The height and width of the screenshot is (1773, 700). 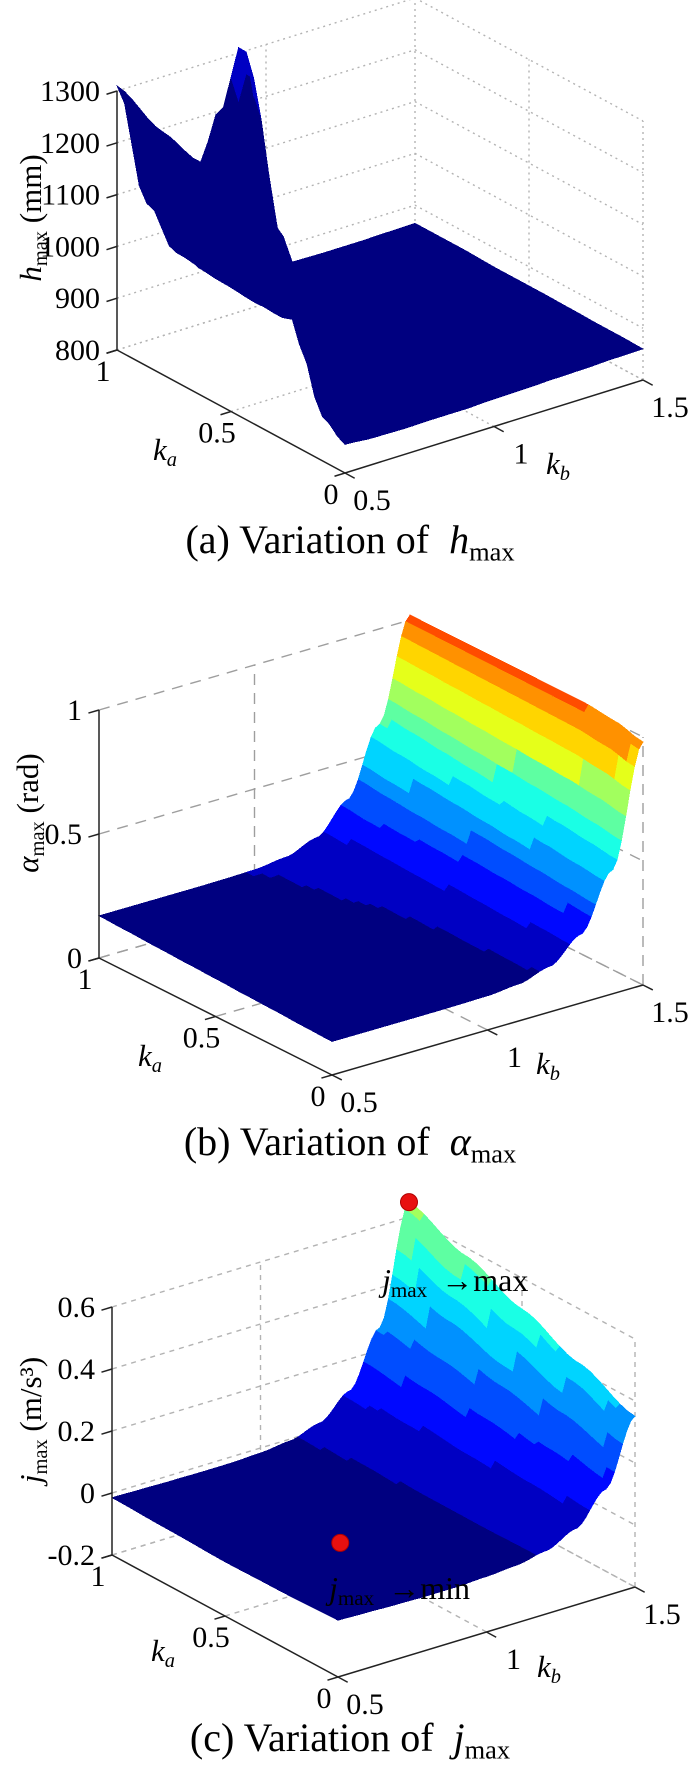 What do you see at coordinates (549, 1668) in the screenshot?
I see `y-axis-label-c: kb` at bounding box center [549, 1668].